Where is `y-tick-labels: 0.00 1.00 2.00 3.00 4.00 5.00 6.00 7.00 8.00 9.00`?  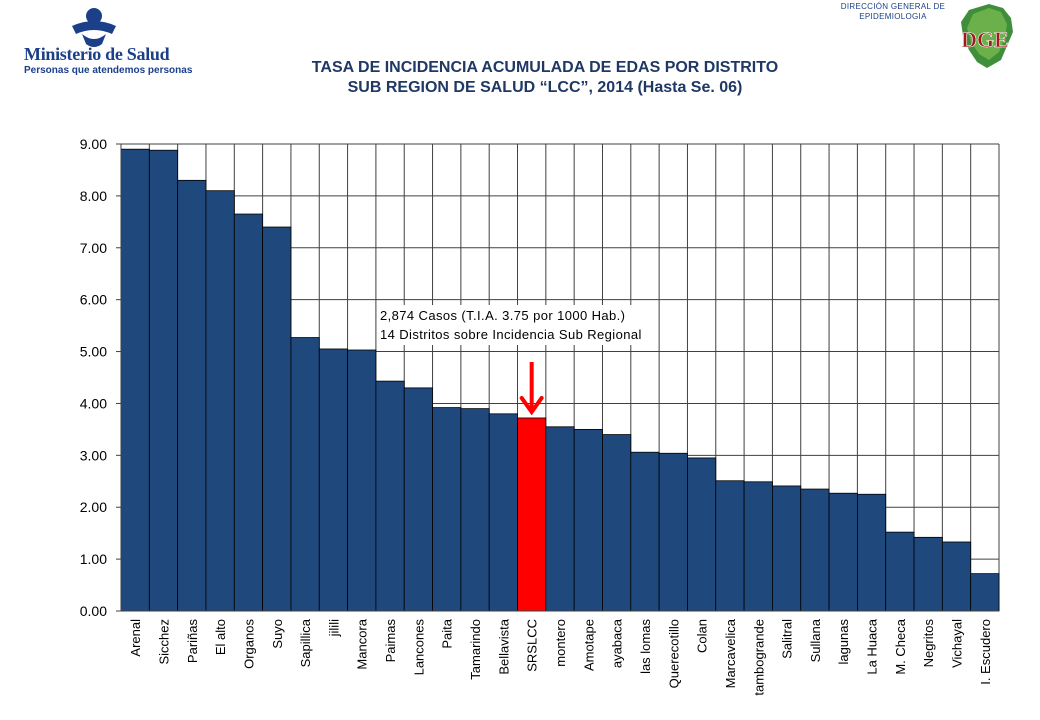
y-tick-labels: 0.00 1.00 2.00 3.00 4.00 5.00 6.00 7.00 8.00 9.00 is located at coordinates (93, 377).